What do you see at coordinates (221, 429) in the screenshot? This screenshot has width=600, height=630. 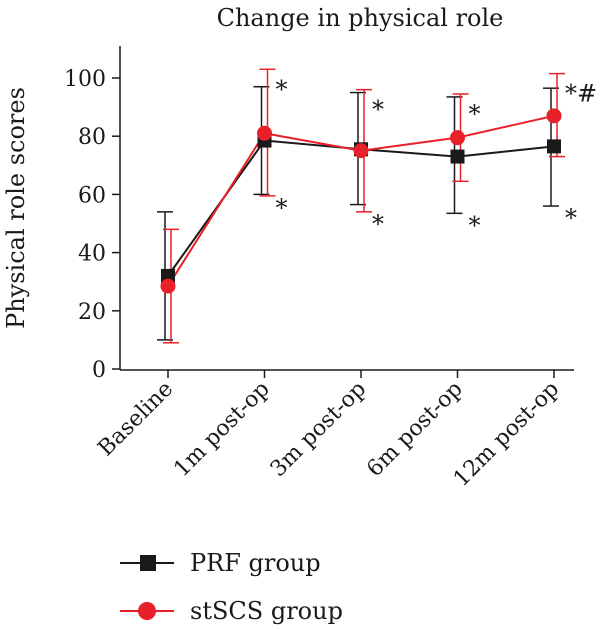 I see `x-tick-label: 1m post-op` at bounding box center [221, 429].